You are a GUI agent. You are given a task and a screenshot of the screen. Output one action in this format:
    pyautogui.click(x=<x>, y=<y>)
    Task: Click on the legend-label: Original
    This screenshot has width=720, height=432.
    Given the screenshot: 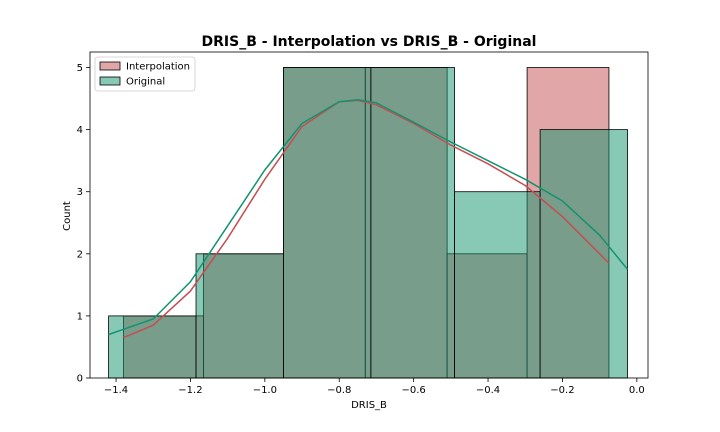 What is the action you would take?
    pyautogui.click(x=145, y=82)
    